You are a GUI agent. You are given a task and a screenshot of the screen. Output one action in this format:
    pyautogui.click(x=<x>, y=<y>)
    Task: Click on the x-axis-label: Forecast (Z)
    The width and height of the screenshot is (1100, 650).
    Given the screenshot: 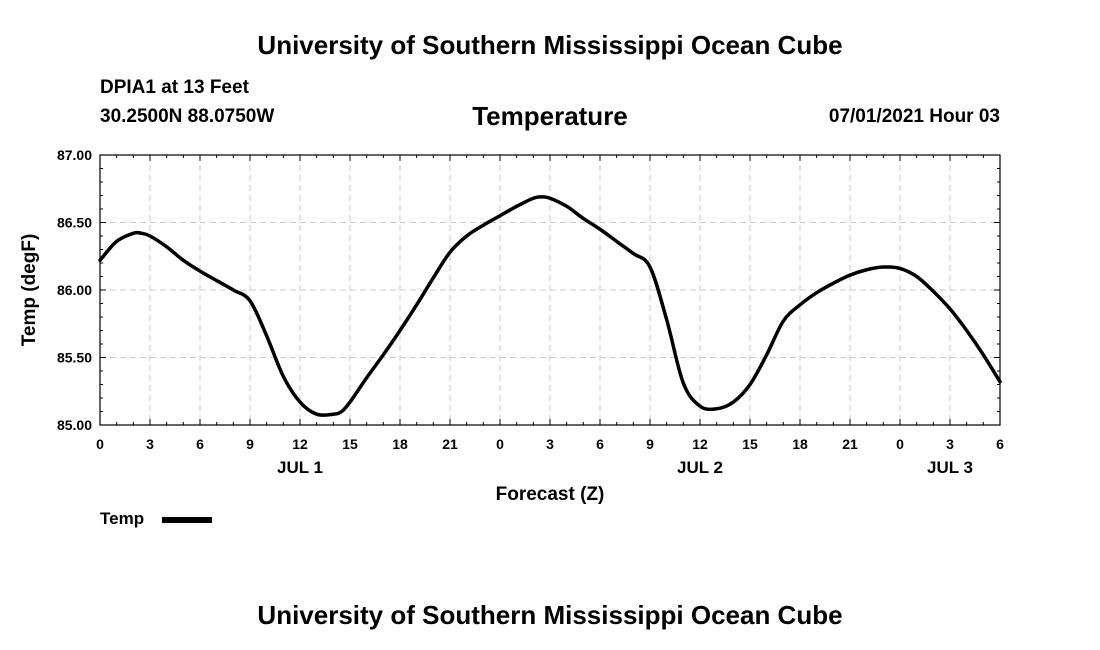 What is the action you would take?
    pyautogui.click(x=550, y=494)
    